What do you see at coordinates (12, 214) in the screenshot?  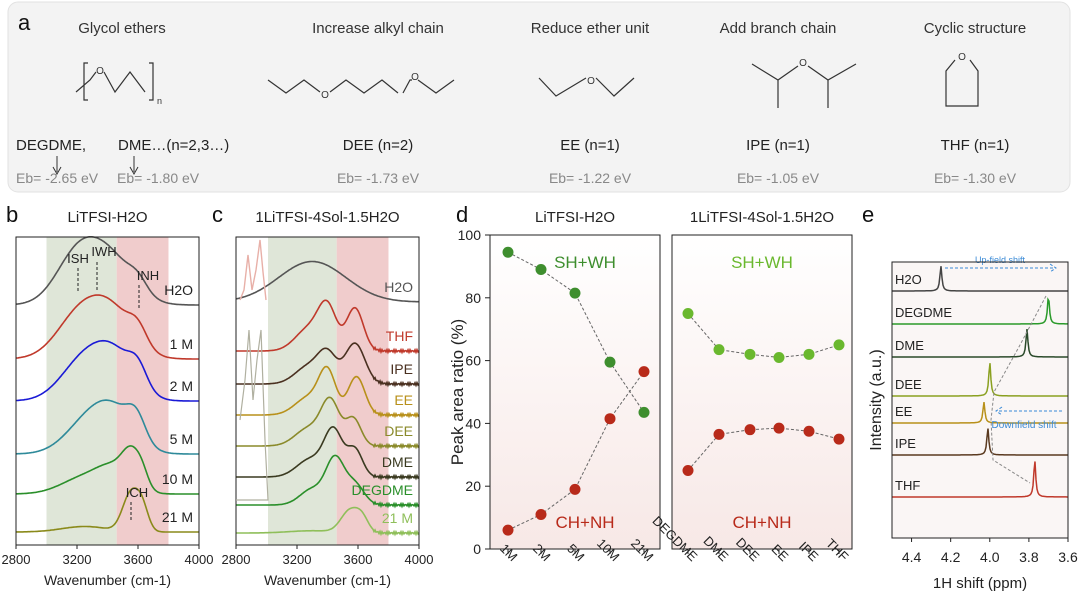 I see `panel-label-b: b` at bounding box center [12, 214].